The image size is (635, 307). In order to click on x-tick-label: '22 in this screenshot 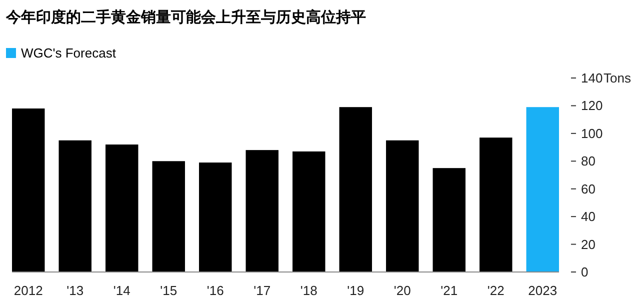, I will do `click(495, 290)`.